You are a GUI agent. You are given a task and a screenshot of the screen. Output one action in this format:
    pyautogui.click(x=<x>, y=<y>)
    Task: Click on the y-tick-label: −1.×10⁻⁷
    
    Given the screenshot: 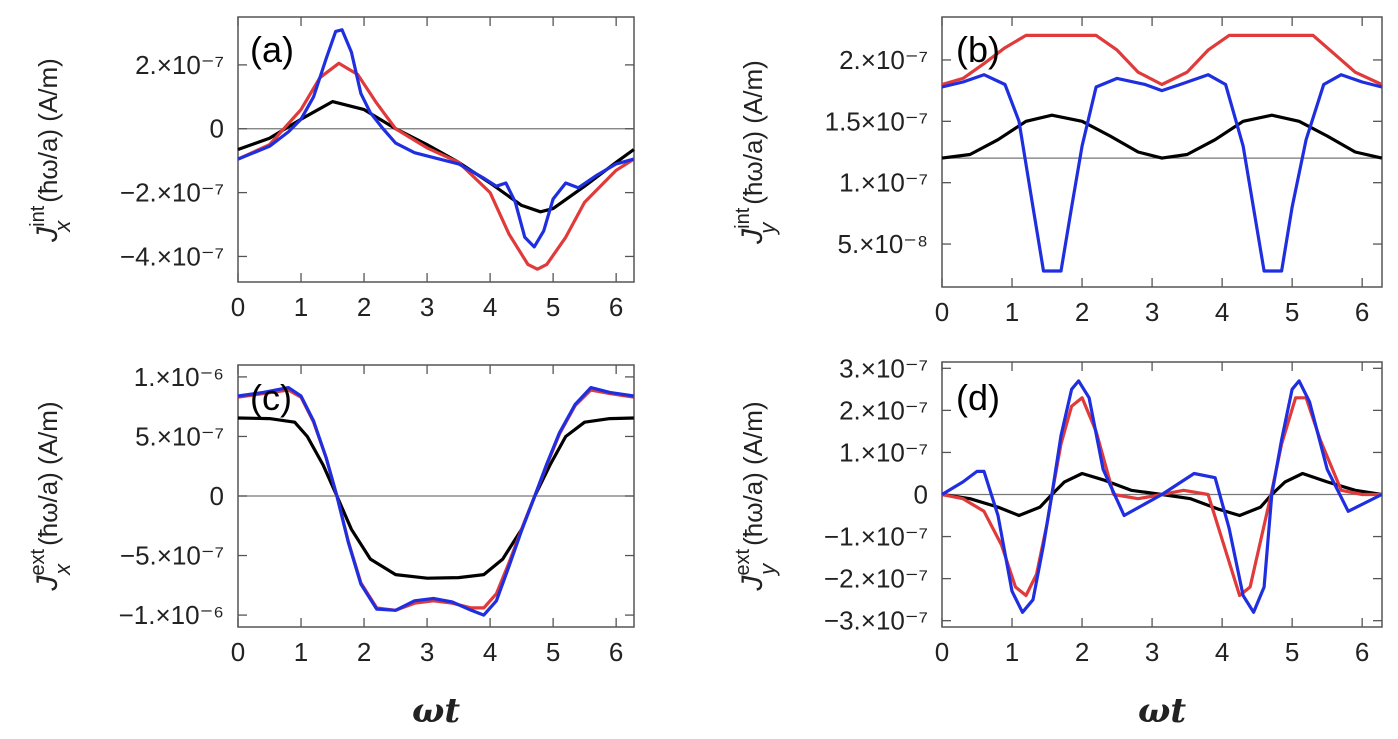 What is the action you would take?
    pyautogui.click(x=876, y=537)
    